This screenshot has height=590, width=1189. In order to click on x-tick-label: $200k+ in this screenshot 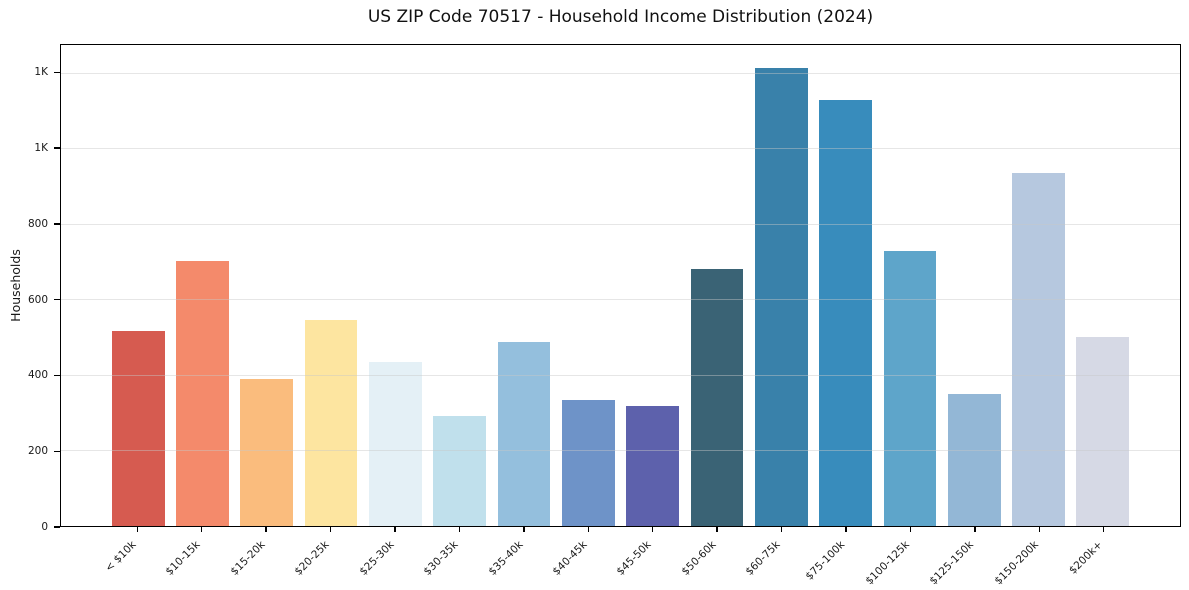, I will do `click(1086, 557)`.